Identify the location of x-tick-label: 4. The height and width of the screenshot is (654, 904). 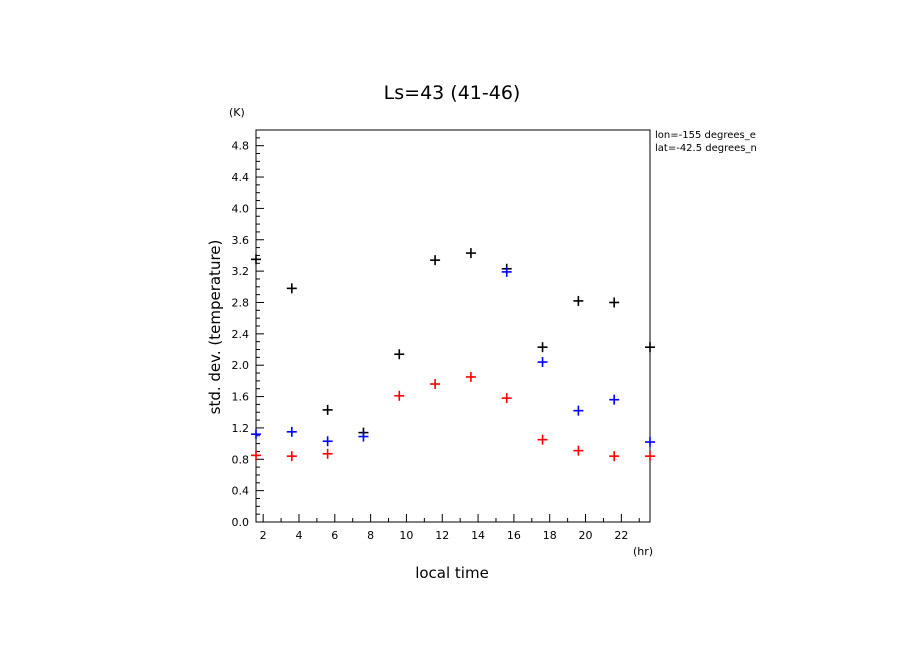
(298, 535).